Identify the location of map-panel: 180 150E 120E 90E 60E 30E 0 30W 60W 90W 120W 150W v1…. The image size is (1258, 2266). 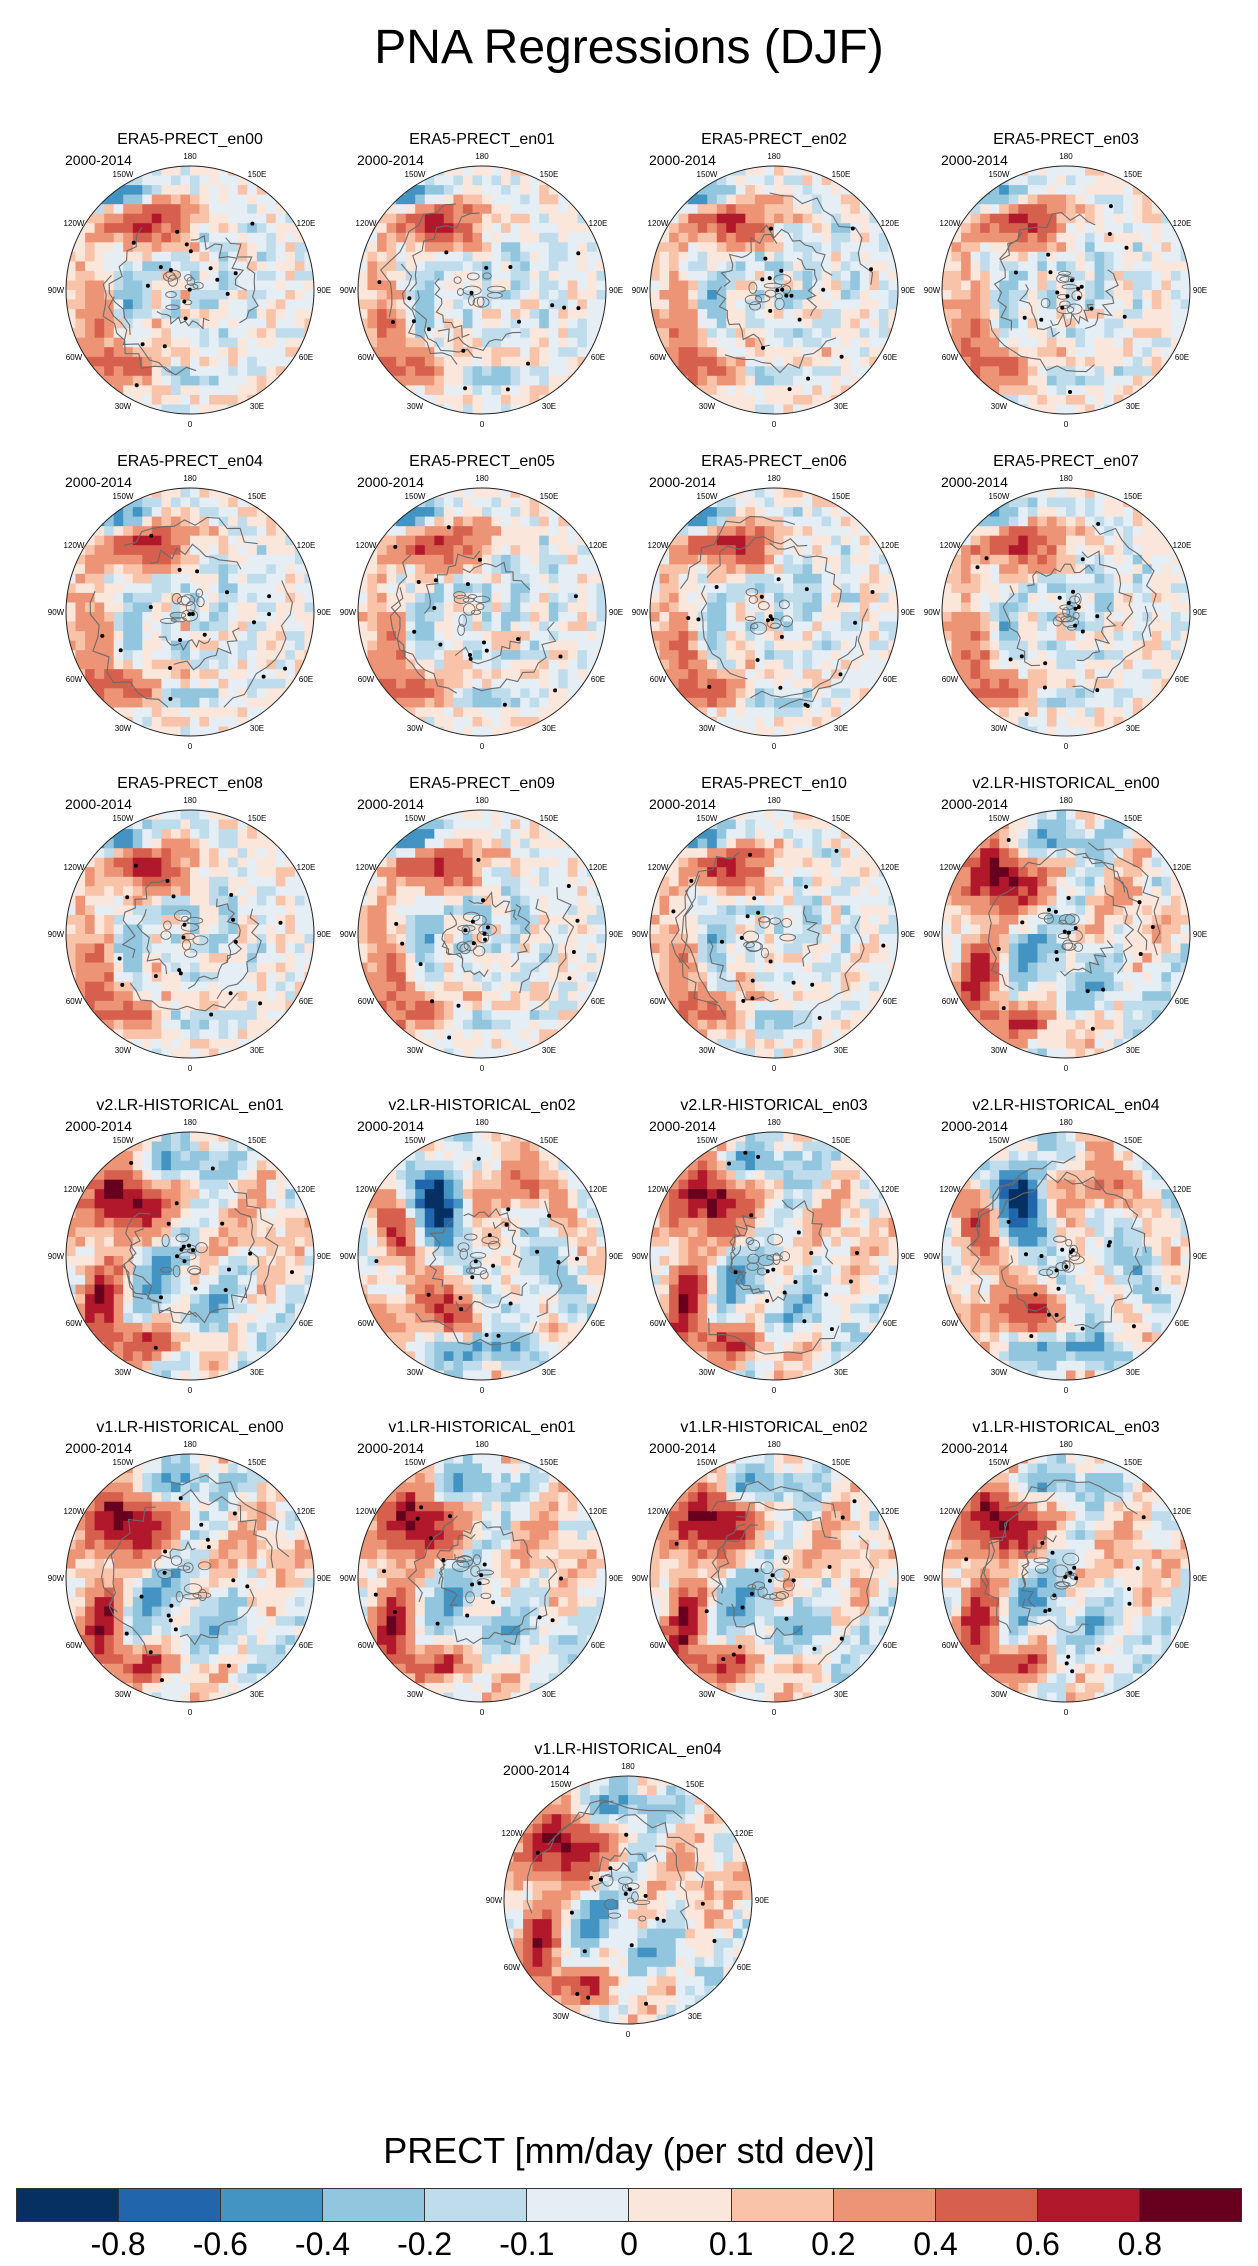
(773, 1568).